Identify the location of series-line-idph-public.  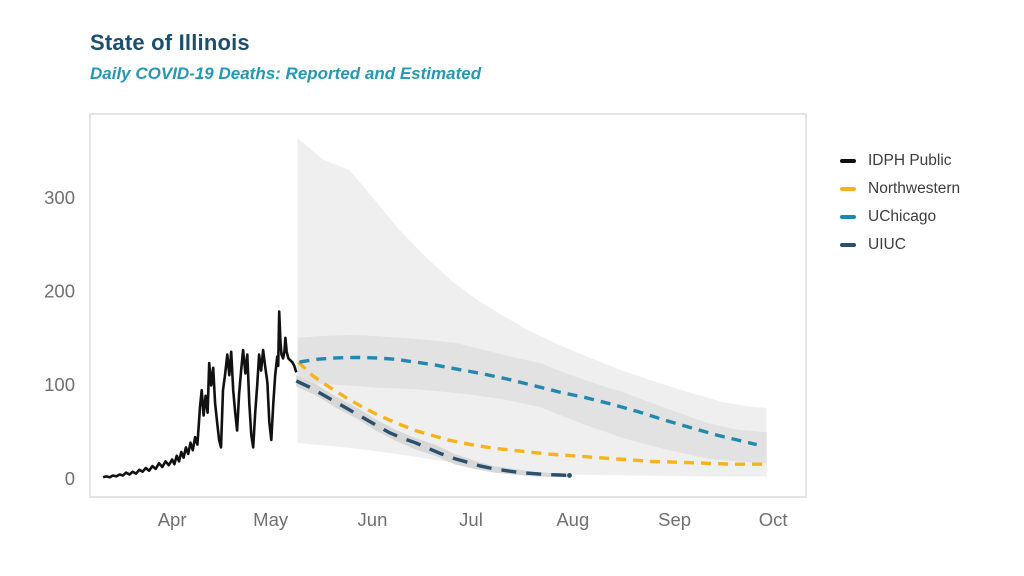
(200, 394).